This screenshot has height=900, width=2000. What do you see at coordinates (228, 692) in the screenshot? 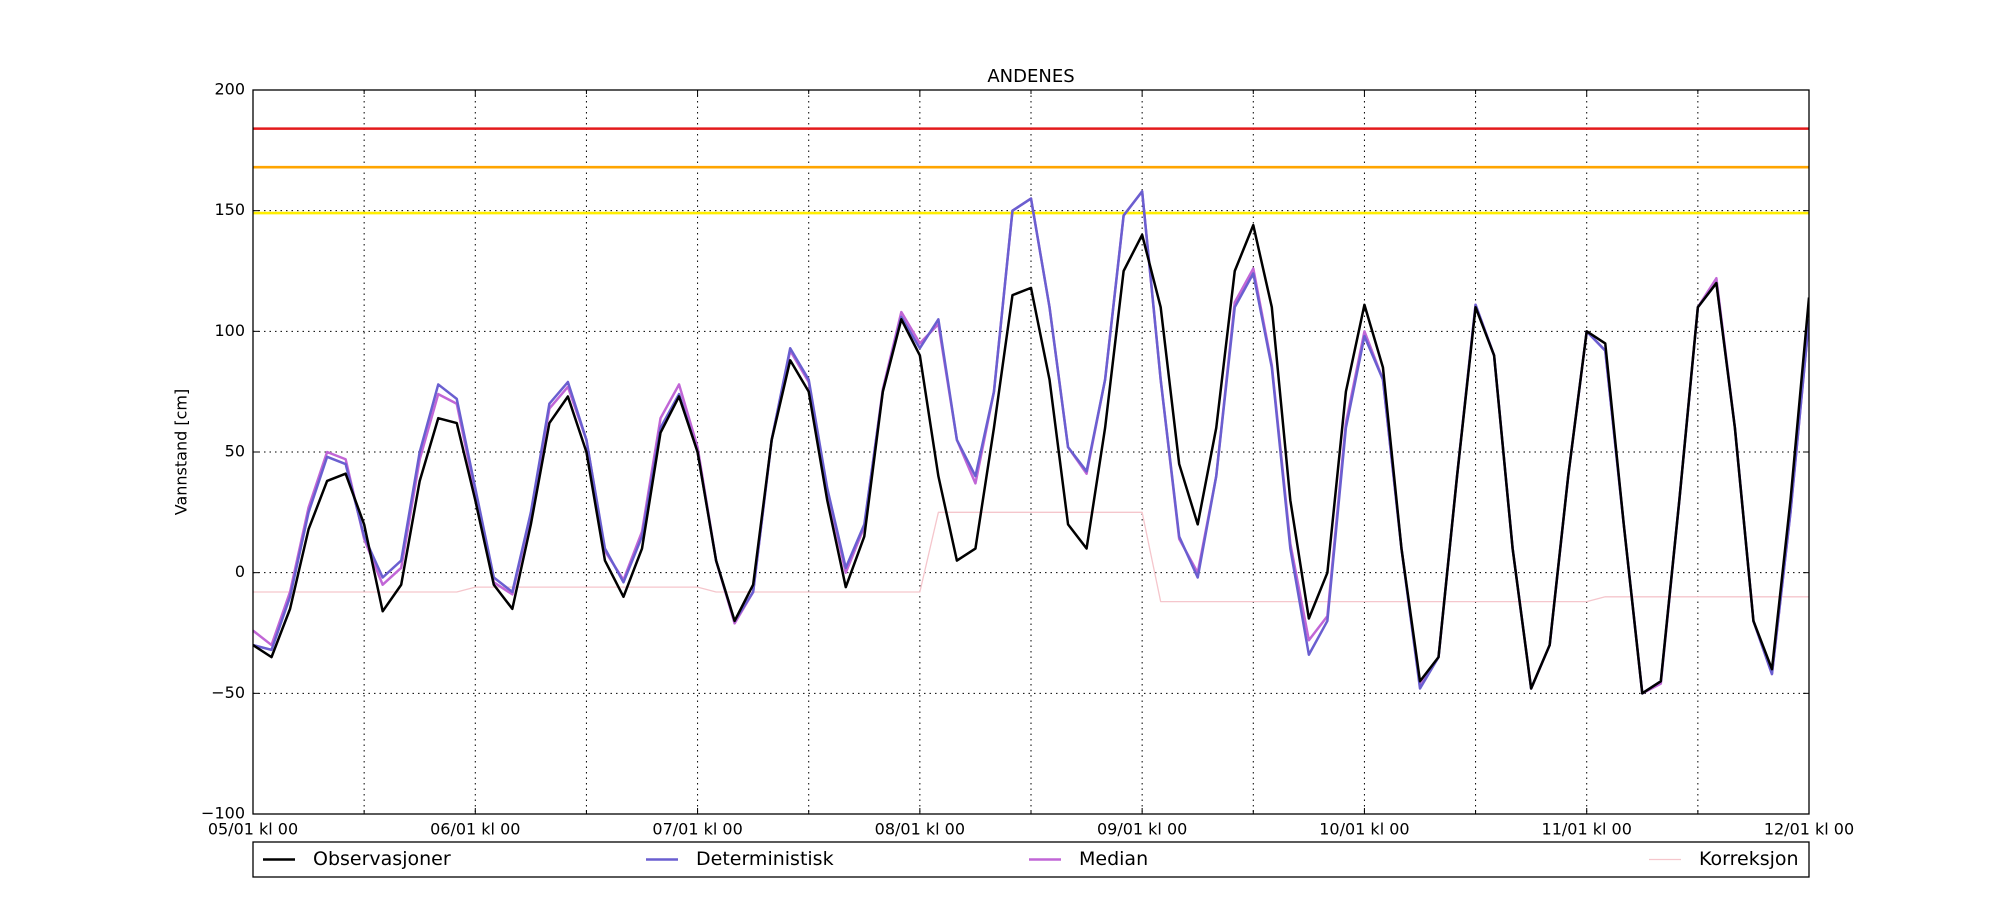
I see `y-tick-label: −50` at bounding box center [228, 692].